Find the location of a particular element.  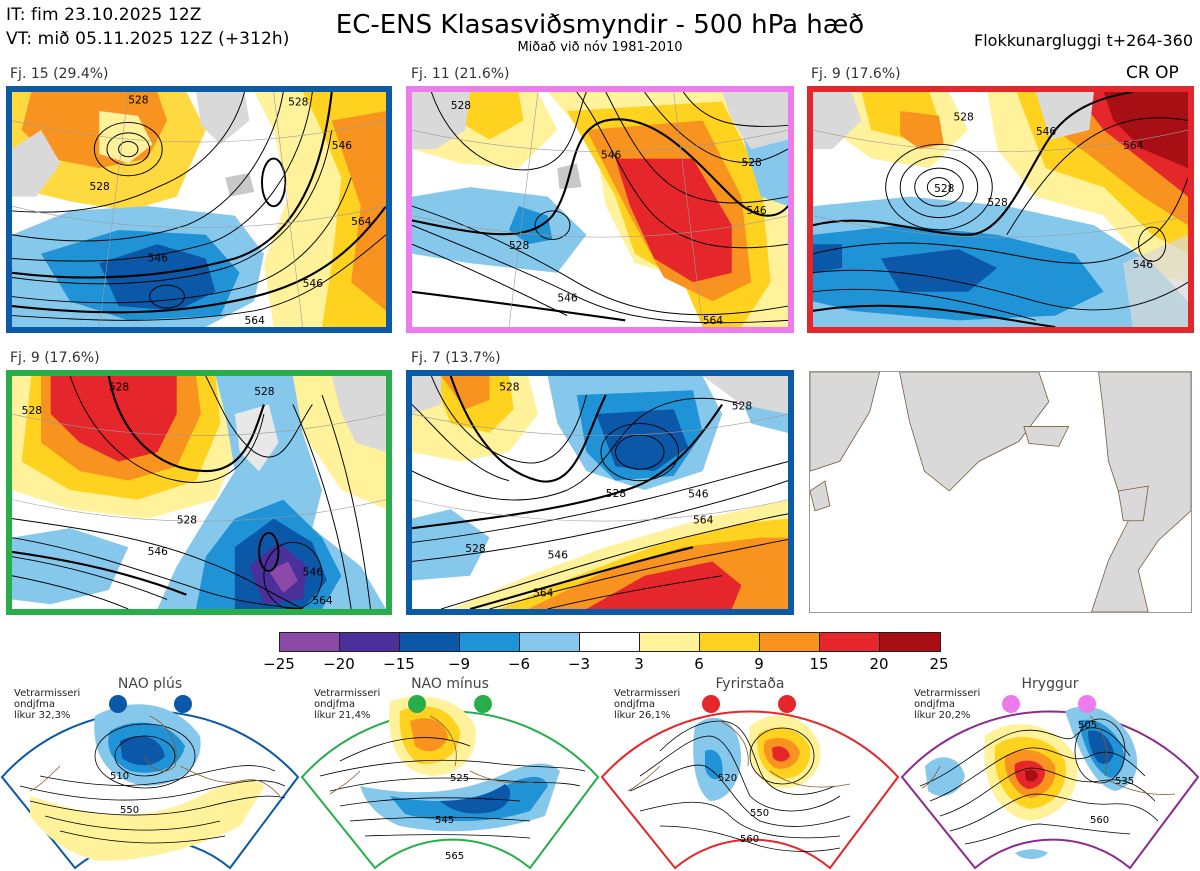

p2-contour-label-3: 546 is located at coordinates (611, 156).